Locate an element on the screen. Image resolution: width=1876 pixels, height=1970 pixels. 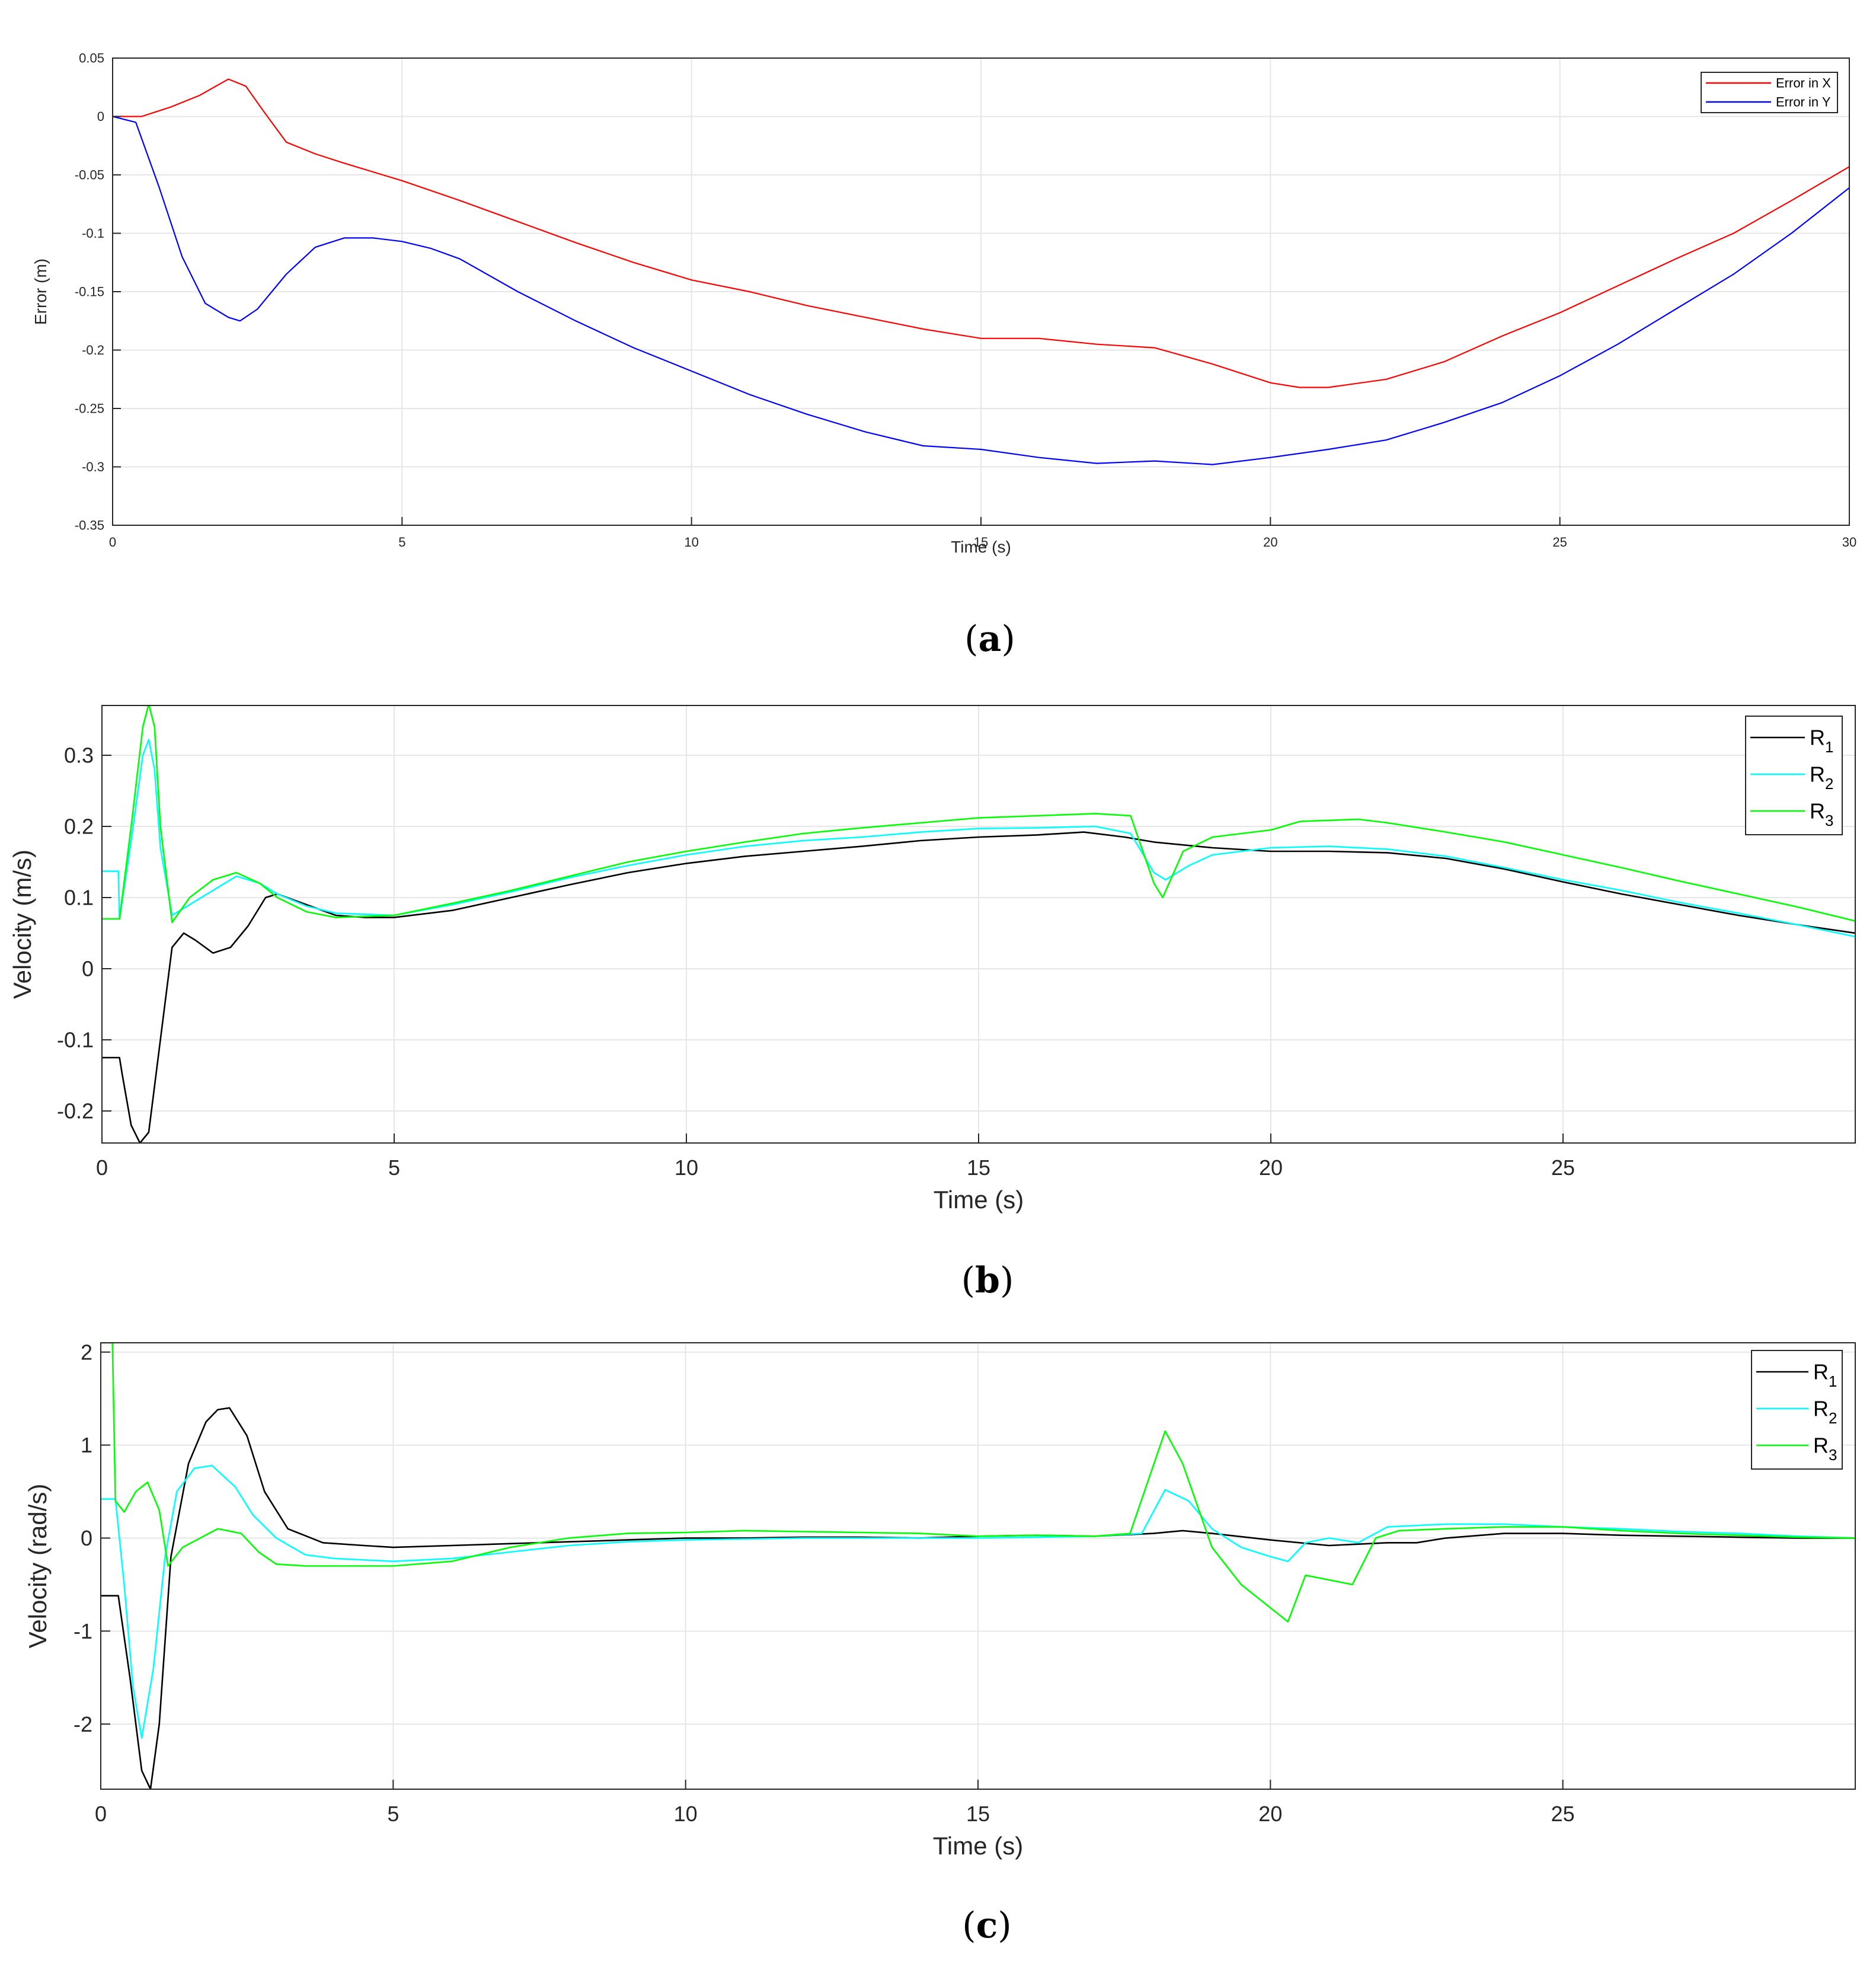
y-axis-label: Error (m) is located at coordinates (40, 291).